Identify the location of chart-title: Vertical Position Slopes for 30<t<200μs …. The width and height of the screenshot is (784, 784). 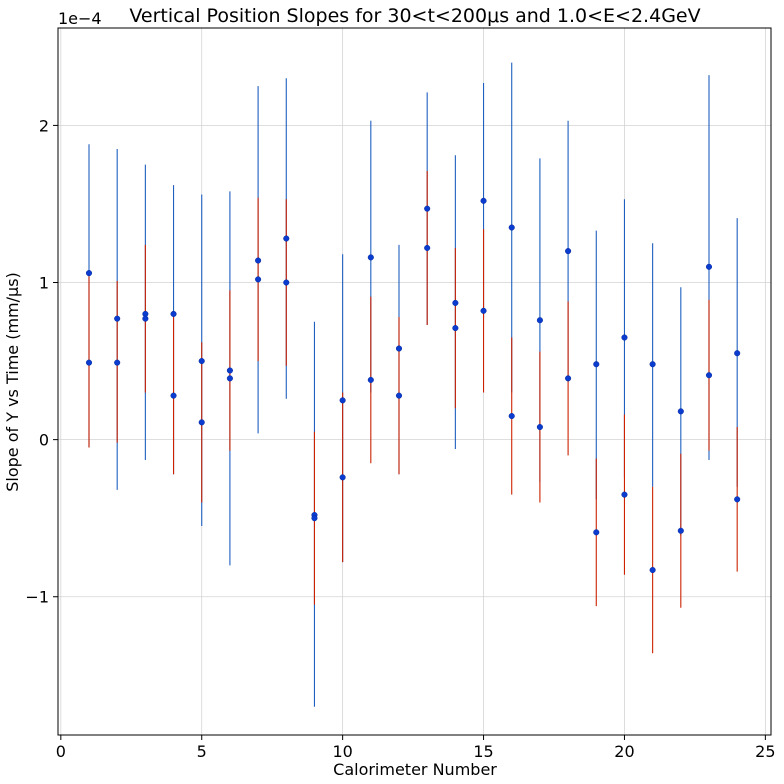
(414, 16).